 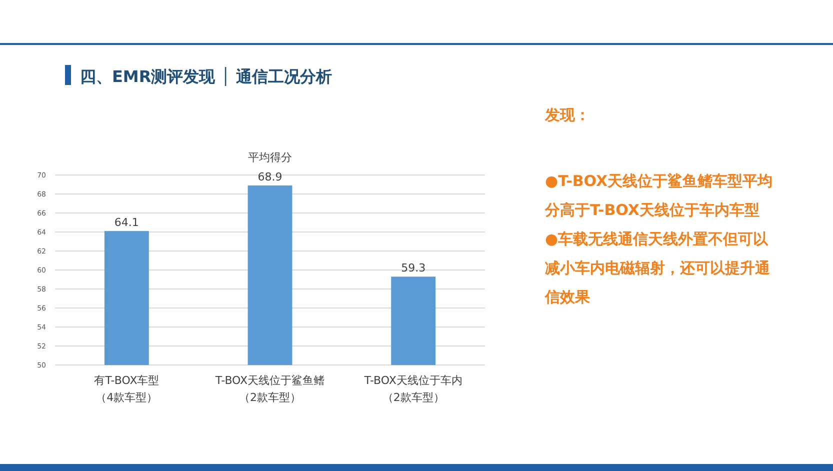 What do you see at coordinates (270, 177) in the screenshot?
I see `data-label: 68.9` at bounding box center [270, 177].